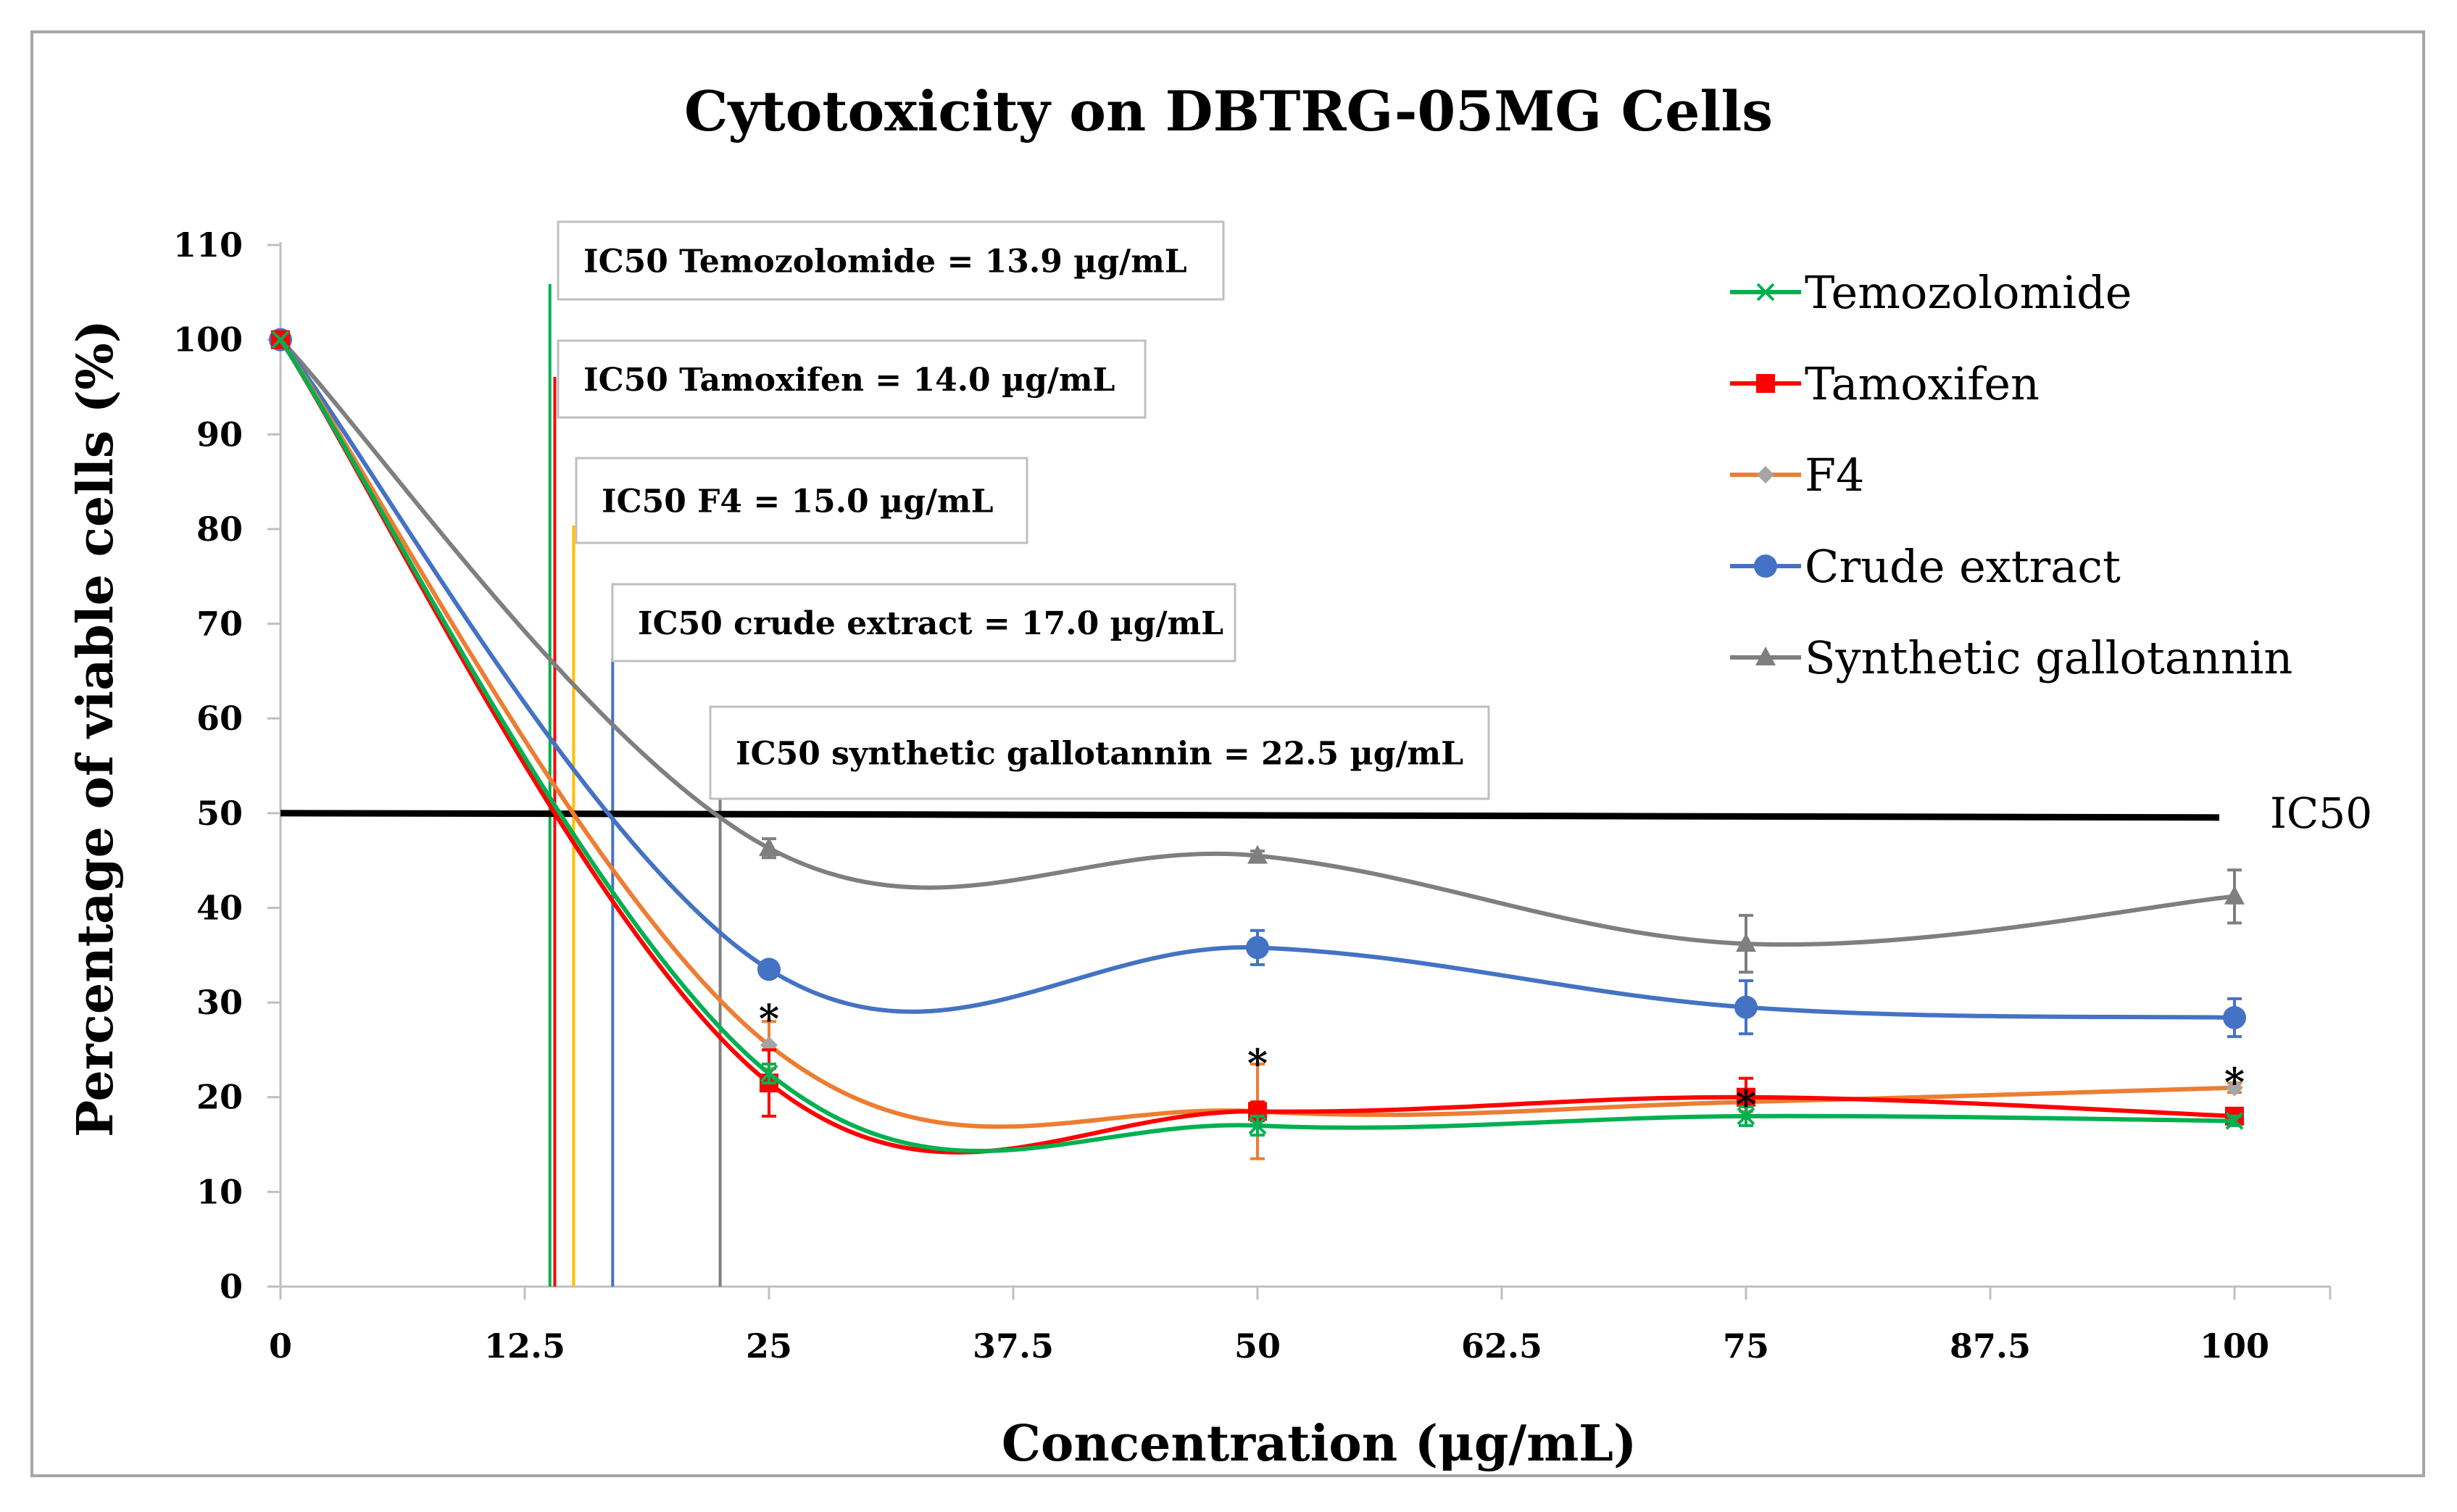  Describe the element at coordinates (849, 380) in the screenshot. I see `ic50-annotation-label: IC50 Tamoxifen = 14.0 µg/mL` at that location.